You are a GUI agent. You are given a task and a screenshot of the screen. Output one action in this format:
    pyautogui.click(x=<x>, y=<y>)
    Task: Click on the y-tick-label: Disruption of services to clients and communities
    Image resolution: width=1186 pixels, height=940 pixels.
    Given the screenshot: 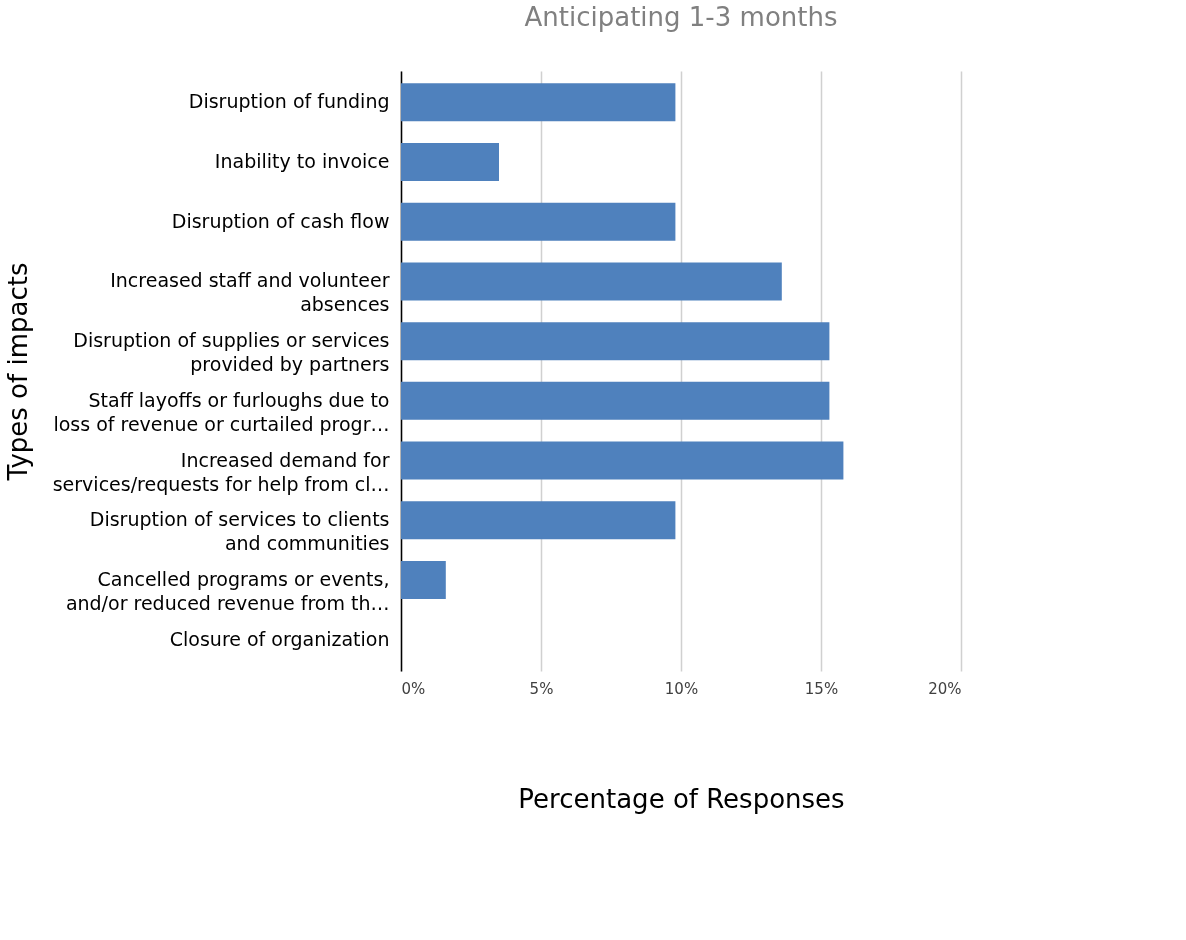 What is the action you would take?
    pyautogui.click(x=239, y=531)
    